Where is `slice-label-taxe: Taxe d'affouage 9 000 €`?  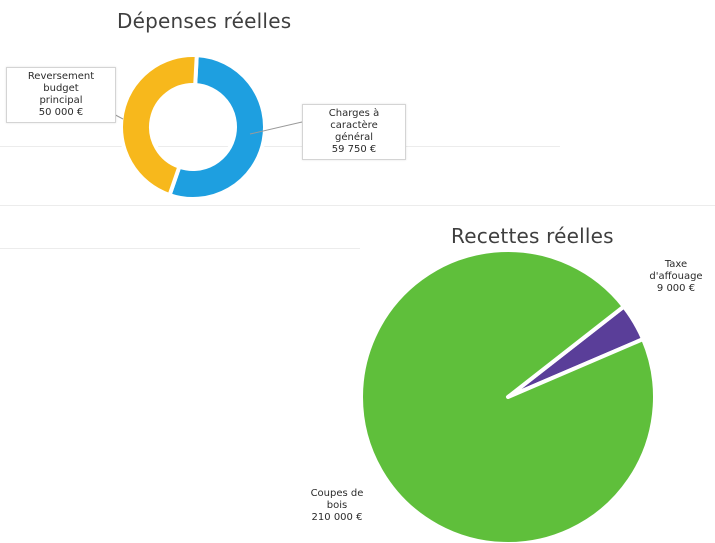 slice-label-taxe: Taxe d'affouage 9 000 € is located at coordinates (676, 277).